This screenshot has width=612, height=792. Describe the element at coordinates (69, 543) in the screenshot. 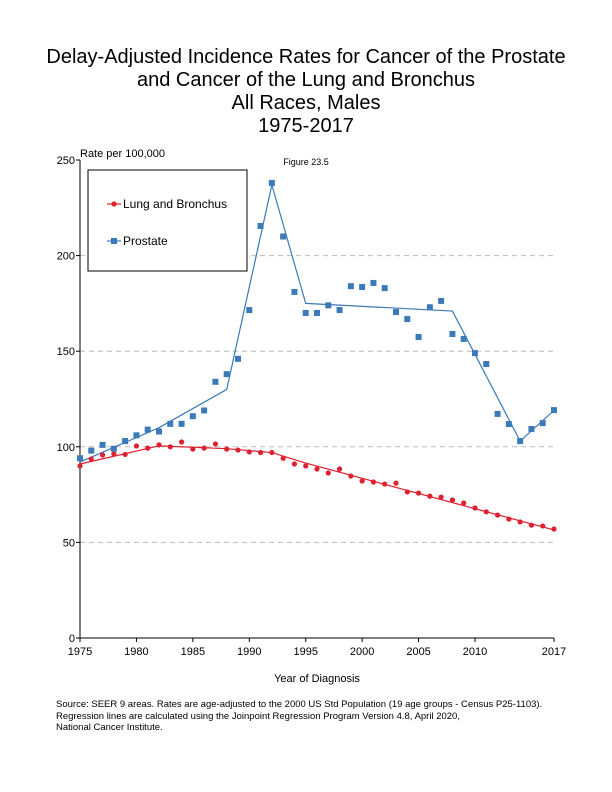

I see `y-tick-label: 50` at that location.